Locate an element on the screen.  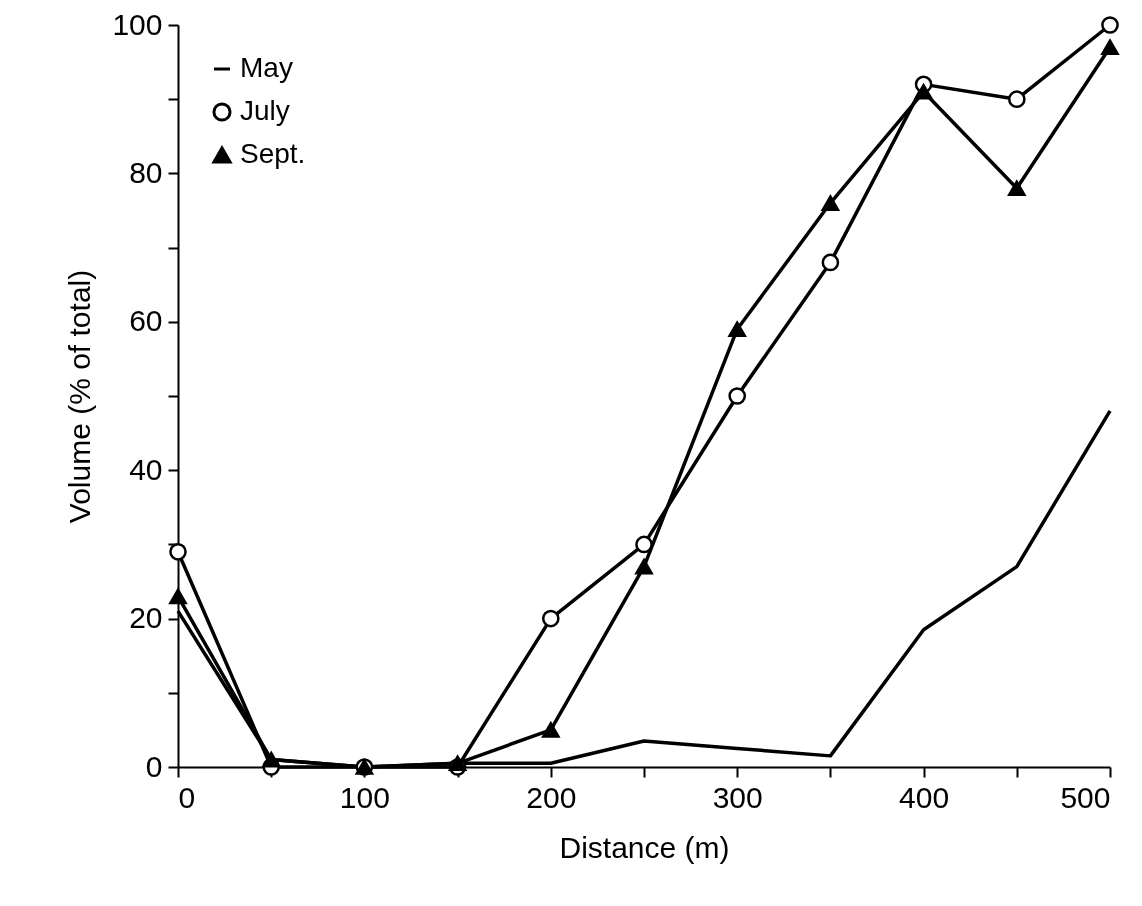
y-tick-label: 40 is located at coordinates (146, 469).